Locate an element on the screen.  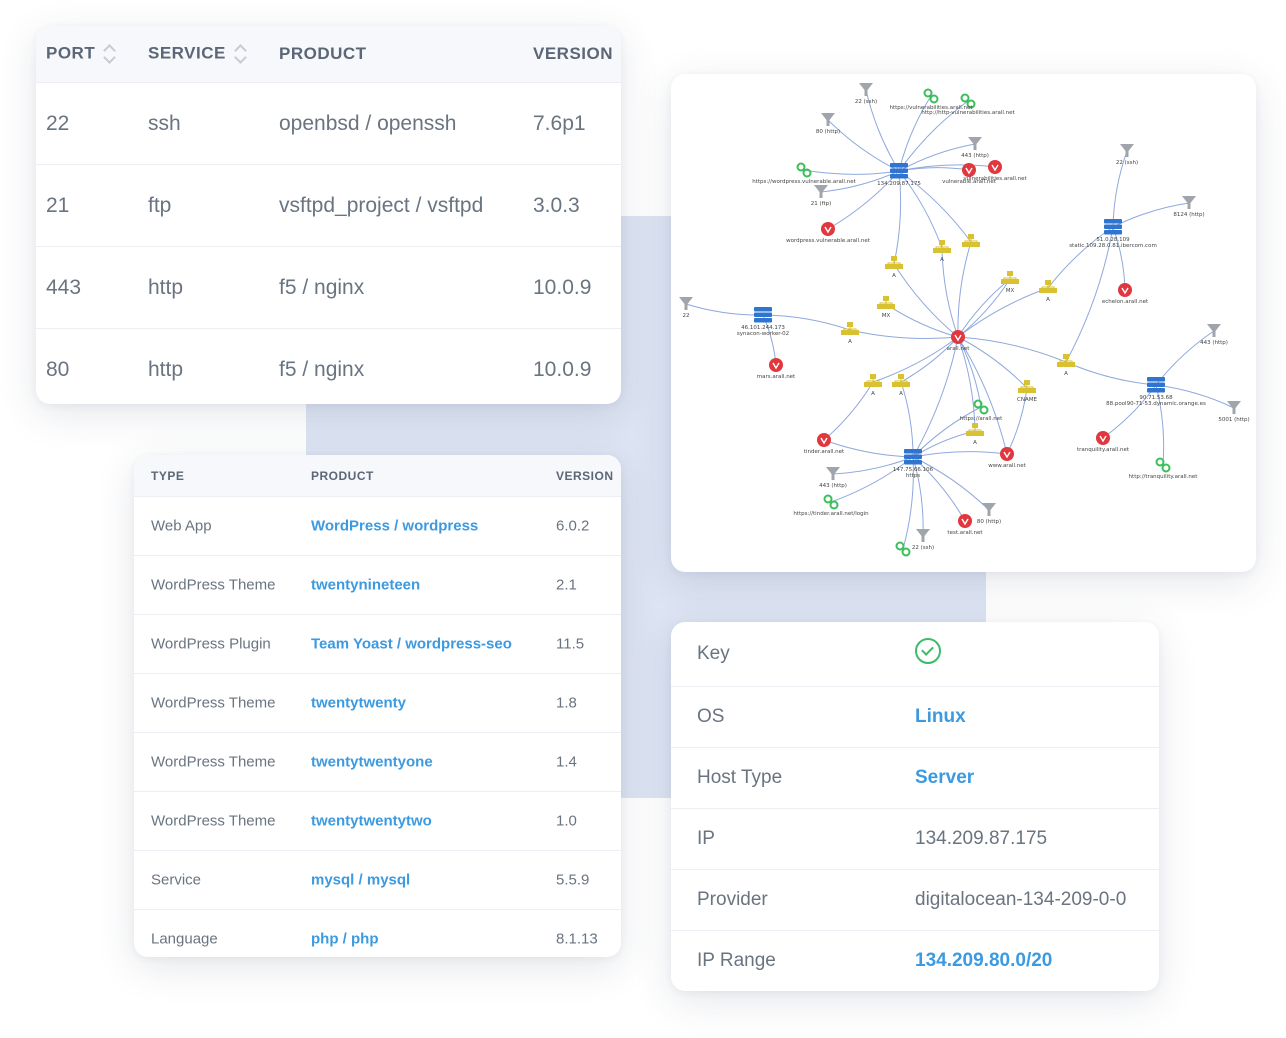
product-column-header: PRODUCT is located at coordinates (323, 53).